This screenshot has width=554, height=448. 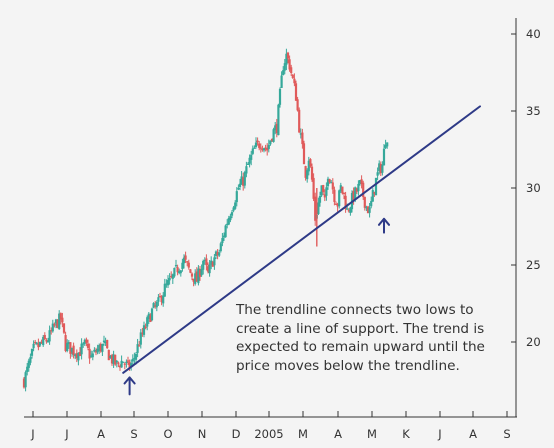 I want to click on x-axis: J J A S O N D 2005 M A M K J A S, so click(x=270, y=426).